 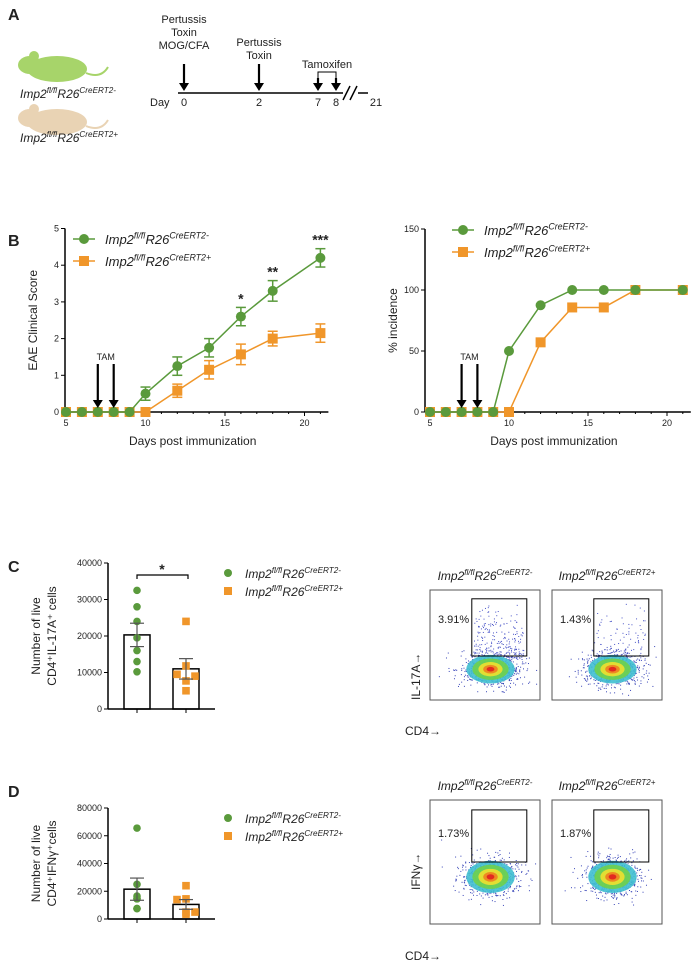 I want to click on y-tick-label: 40000, so click(x=89, y=864).